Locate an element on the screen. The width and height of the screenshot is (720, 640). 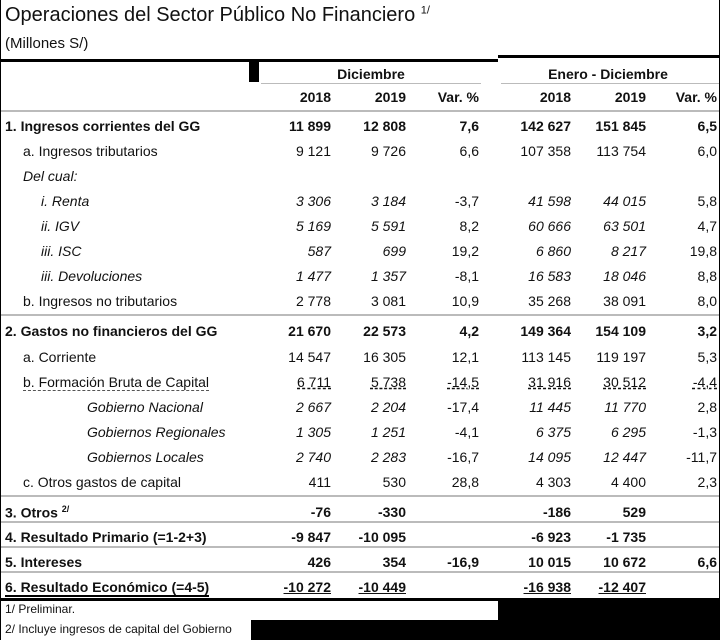
cell: 2 740 is located at coordinates (313, 457).